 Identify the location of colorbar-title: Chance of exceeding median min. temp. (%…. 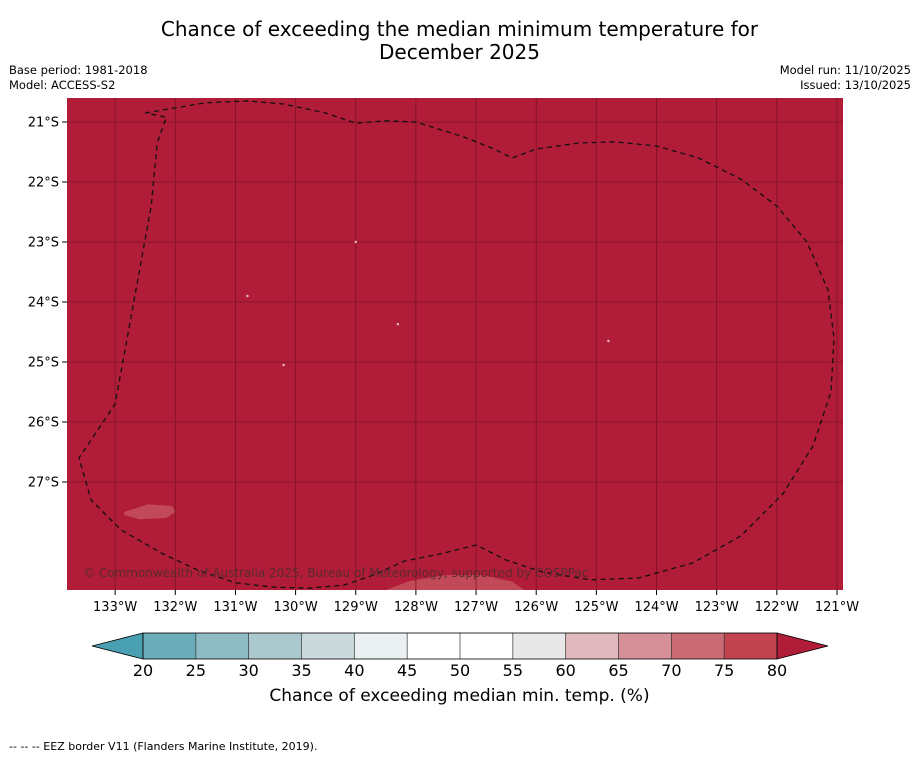
(459, 696).